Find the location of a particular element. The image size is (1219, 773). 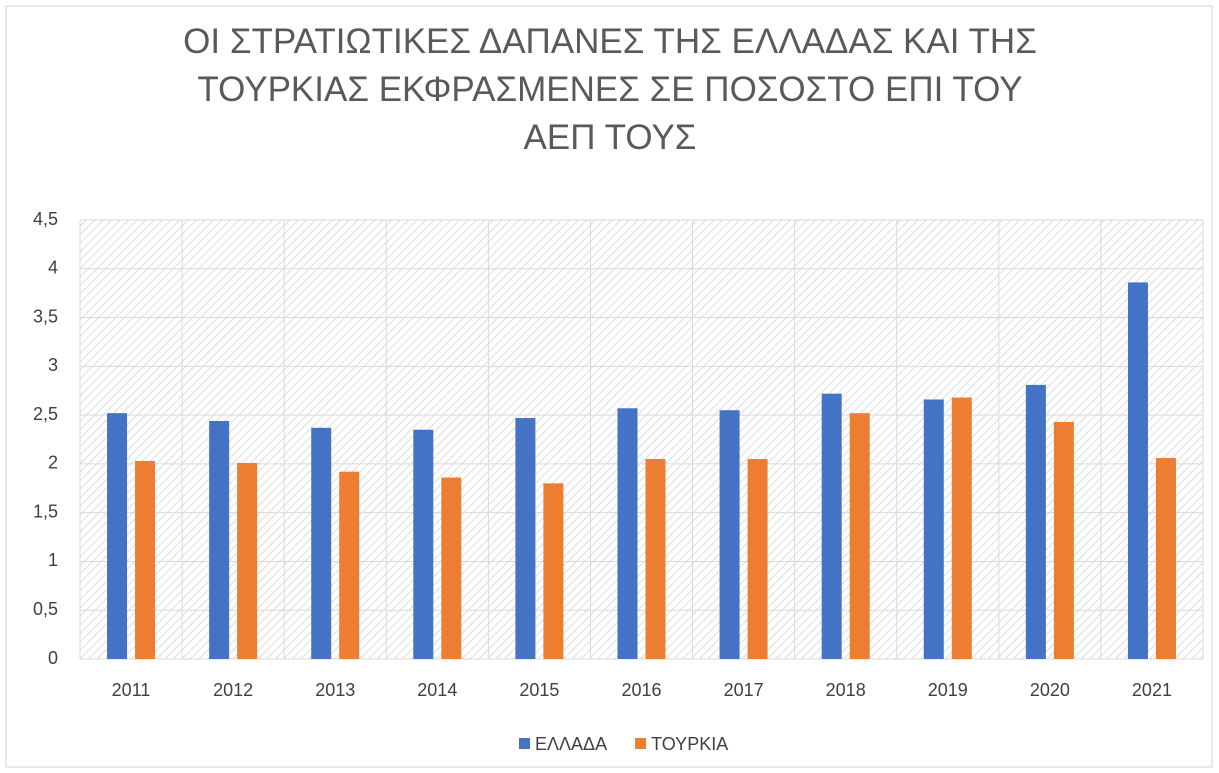

x-tick-label: 2021 is located at coordinates (1152, 690).